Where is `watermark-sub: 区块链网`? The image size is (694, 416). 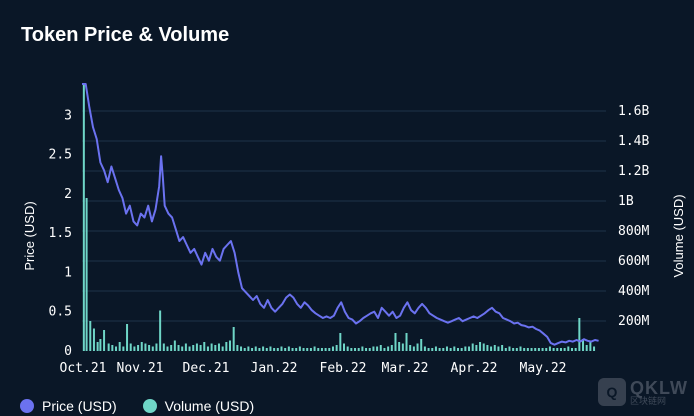 watermark-sub: 区块链网 is located at coordinates (648, 400).